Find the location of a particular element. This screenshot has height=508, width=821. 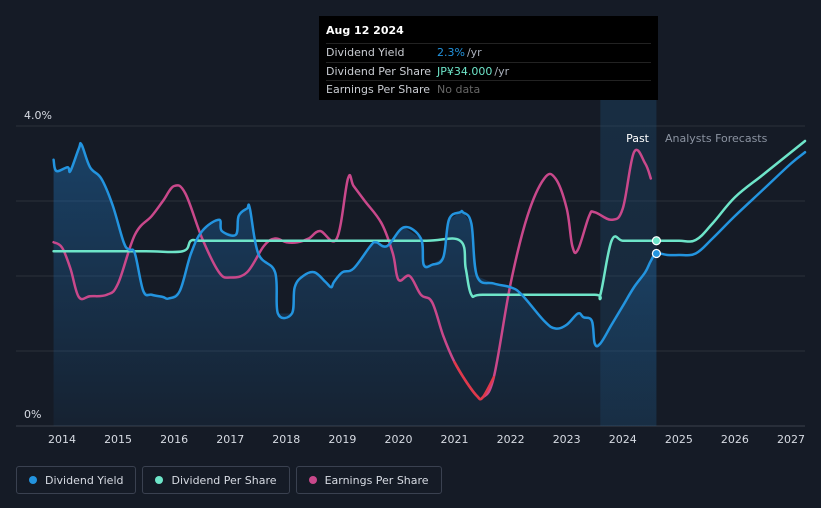

legend-label: Dividend Per Share is located at coordinates (224, 480).